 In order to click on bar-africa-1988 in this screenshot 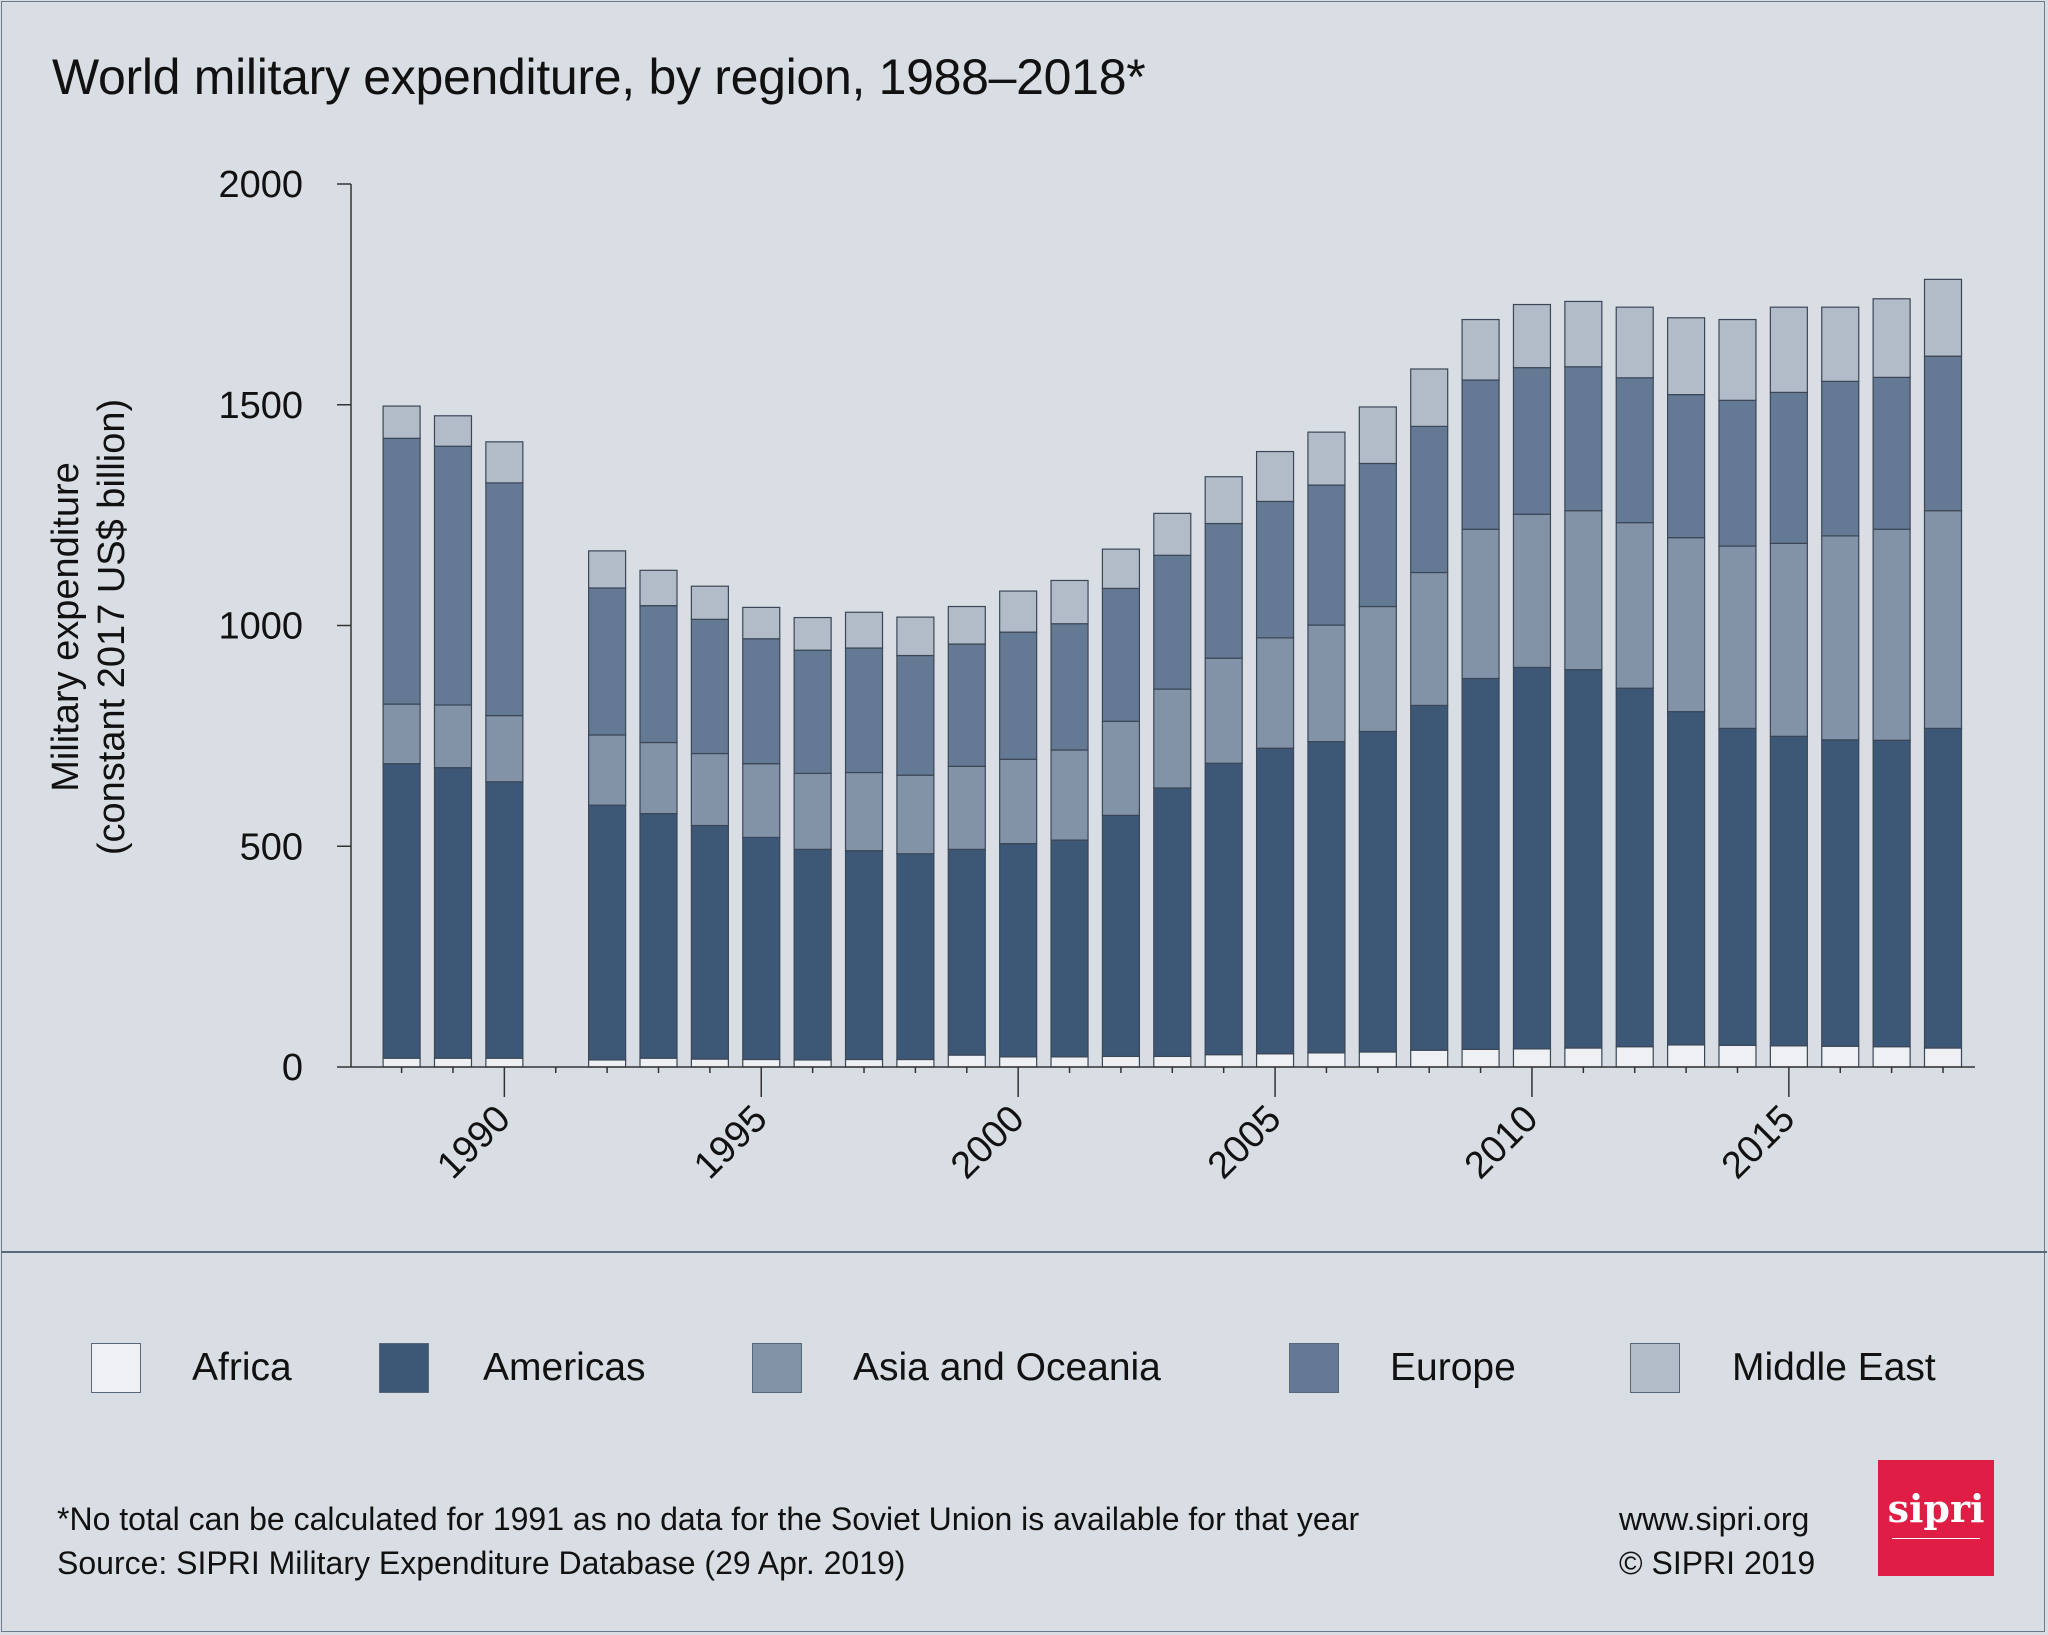, I will do `click(401, 1062)`.